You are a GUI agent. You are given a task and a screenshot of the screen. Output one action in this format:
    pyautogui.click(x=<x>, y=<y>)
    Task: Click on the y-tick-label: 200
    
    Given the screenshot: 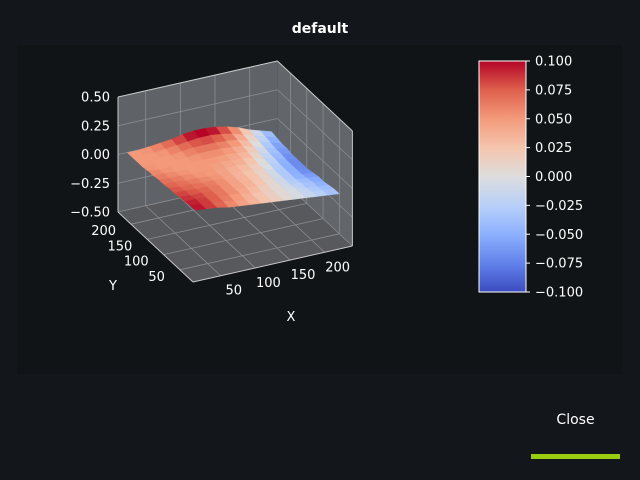 What is the action you would take?
    pyautogui.click(x=103, y=231)
    